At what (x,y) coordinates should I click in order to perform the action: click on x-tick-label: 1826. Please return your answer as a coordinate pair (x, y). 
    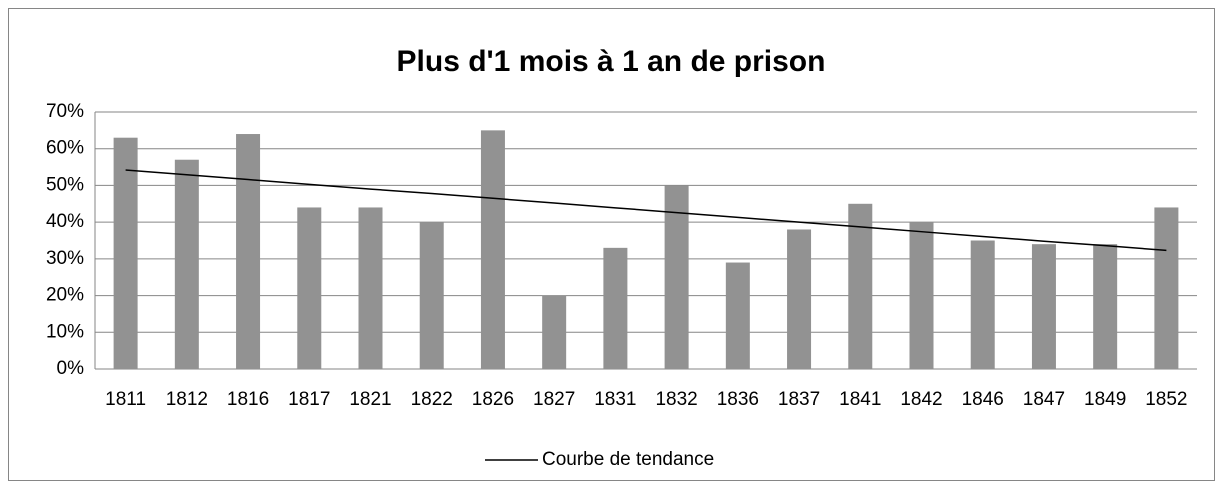
    Looking at the image, I should click on (493, 399).